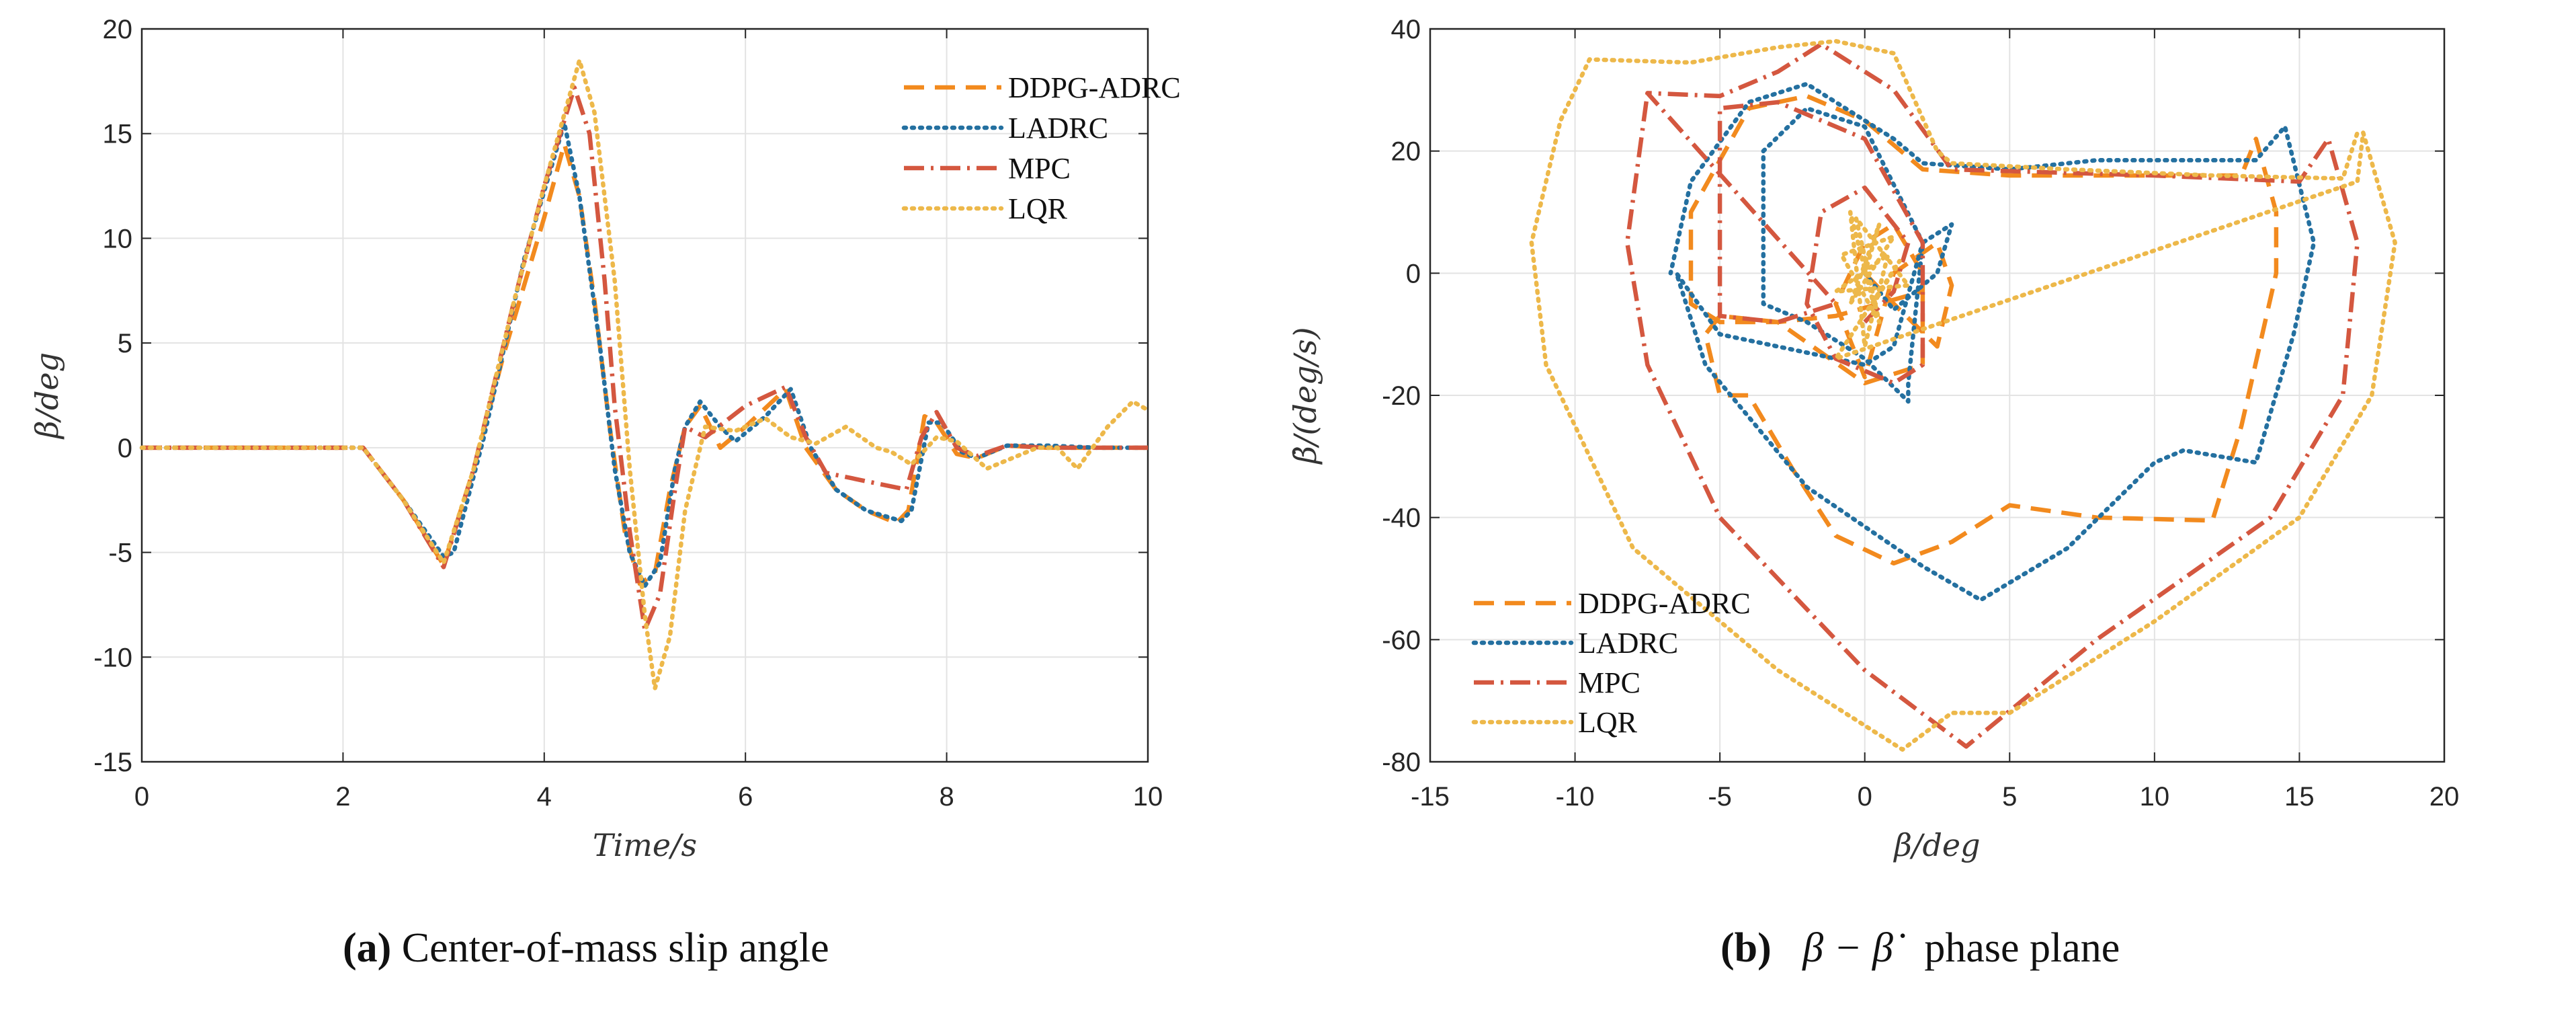  Describe the element at coordinates (125, 343) in the screenshot. I see `y-tick-label: 5` at that location.